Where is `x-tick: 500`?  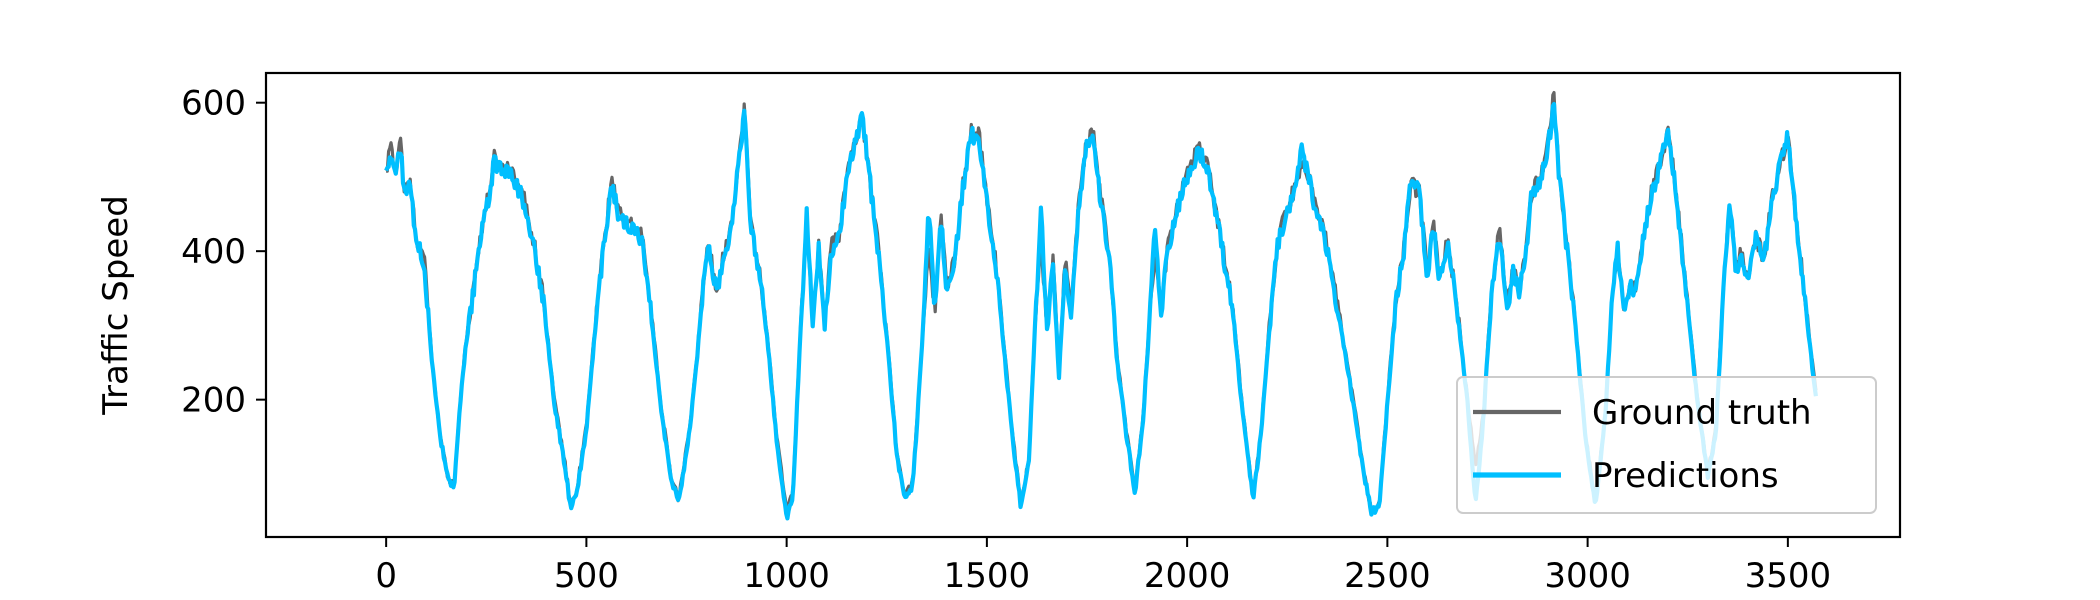 x-tick: 500 is located at coordinates (586, 566).